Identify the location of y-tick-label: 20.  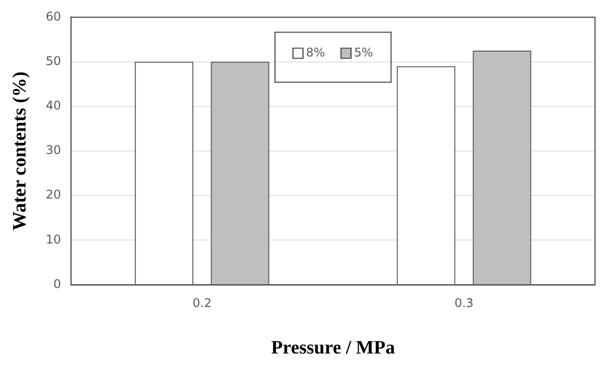
(54, 195).